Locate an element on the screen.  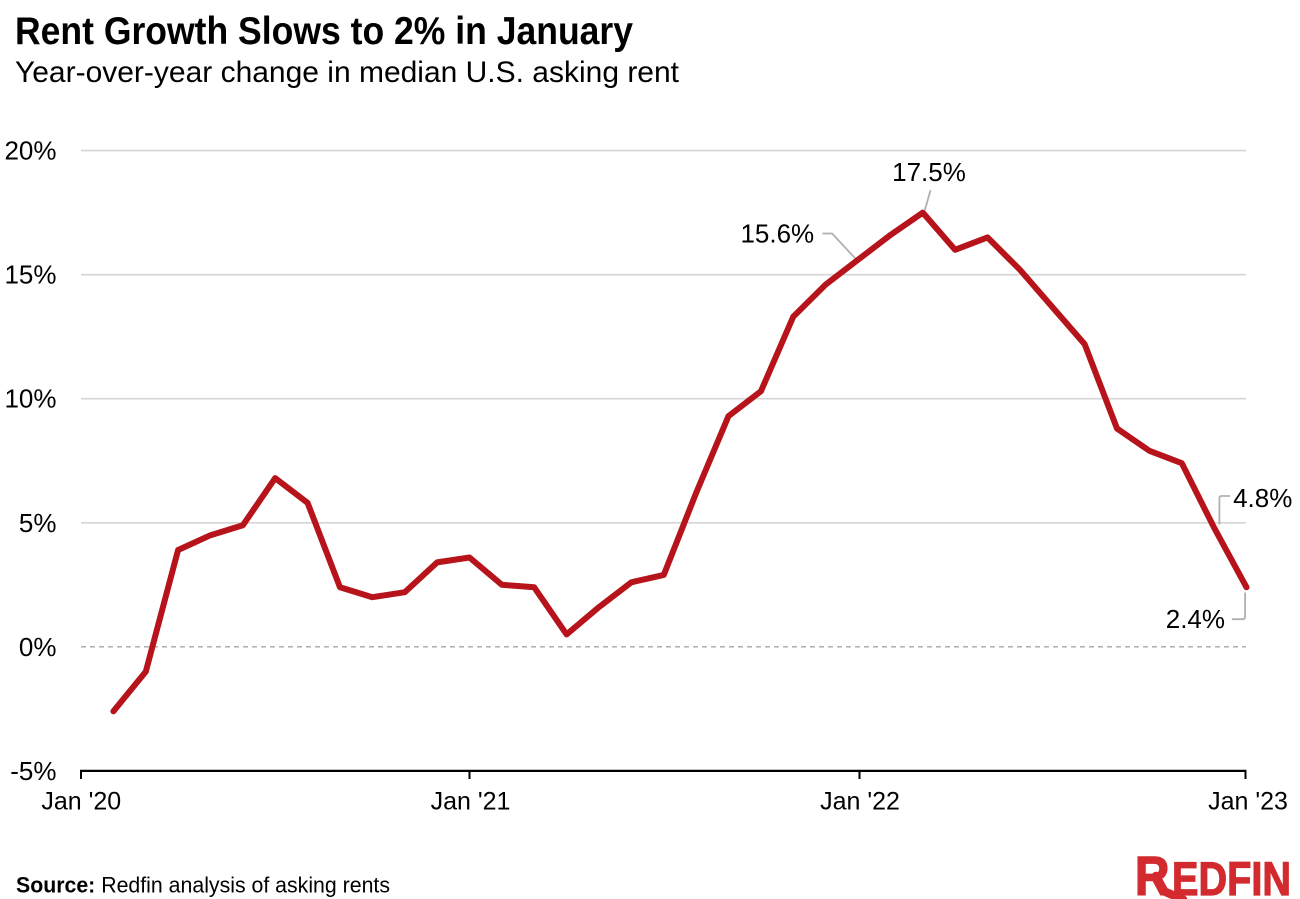
svg-text: Jan '21 is located at coordinates (471, 802).